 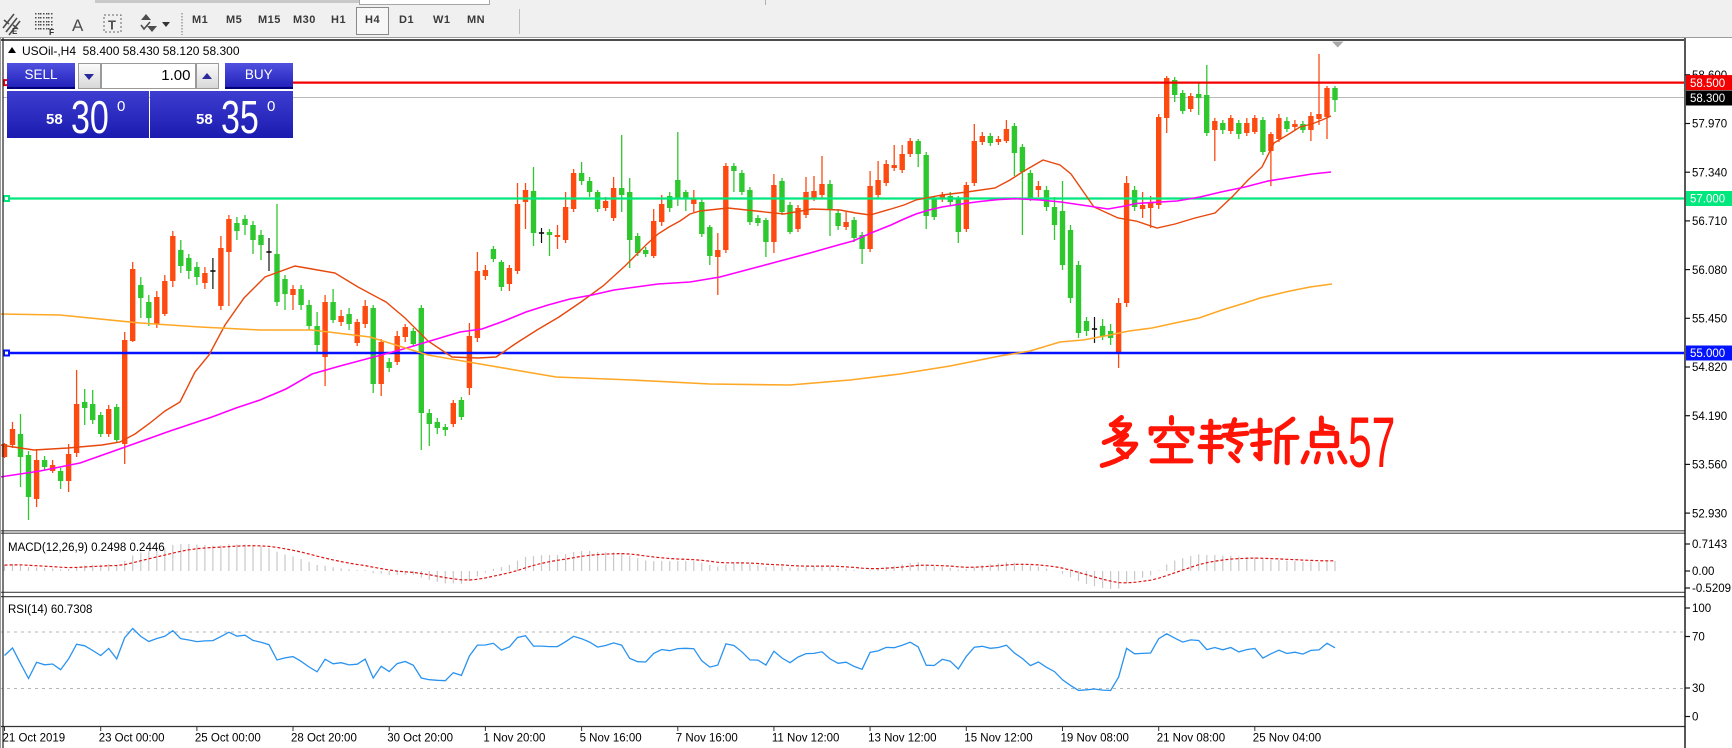 What do you see at coordinates (1709, 222) in the screenshot?
I see `svg-text: 56.710` at bounding box center [1709, 222].